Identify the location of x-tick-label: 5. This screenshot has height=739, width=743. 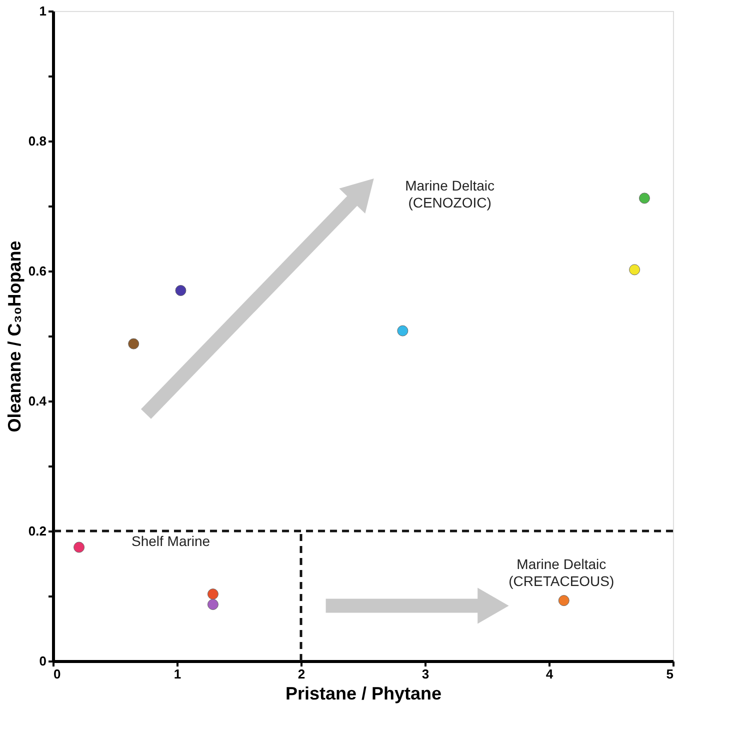
(670, 674).